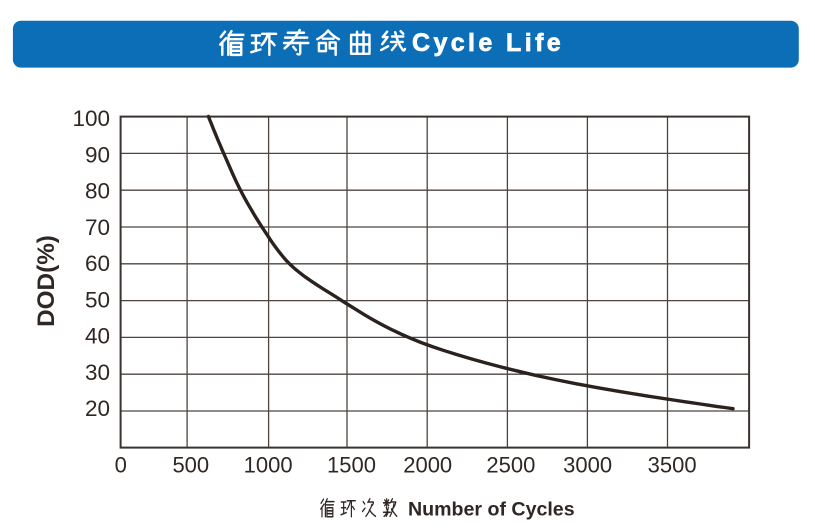 Image resolution: width=815 pixels, height=529 pixels. Describe the element at coordinates (672, 464) in the screenshot. I see `svg-text: 3500` at that location.